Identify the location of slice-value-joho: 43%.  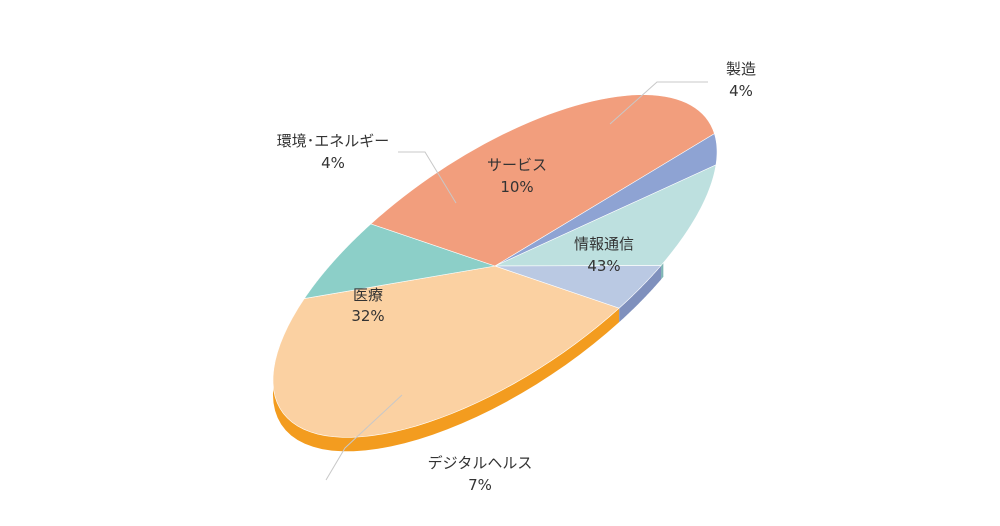
(603, 266).